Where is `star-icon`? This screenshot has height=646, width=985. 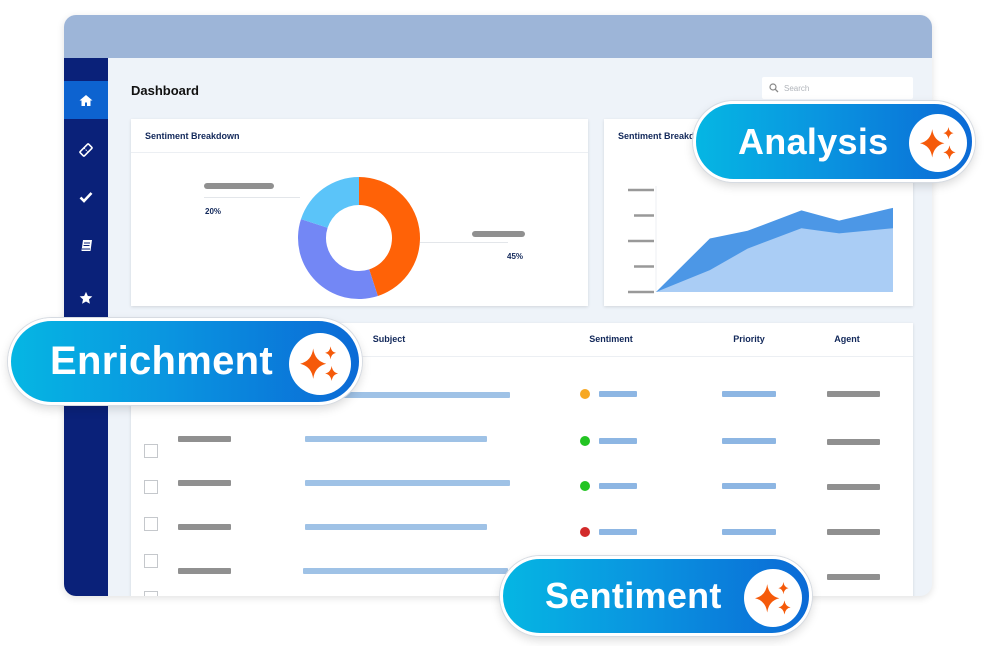
star-icon is located at coordinates (86, 297).